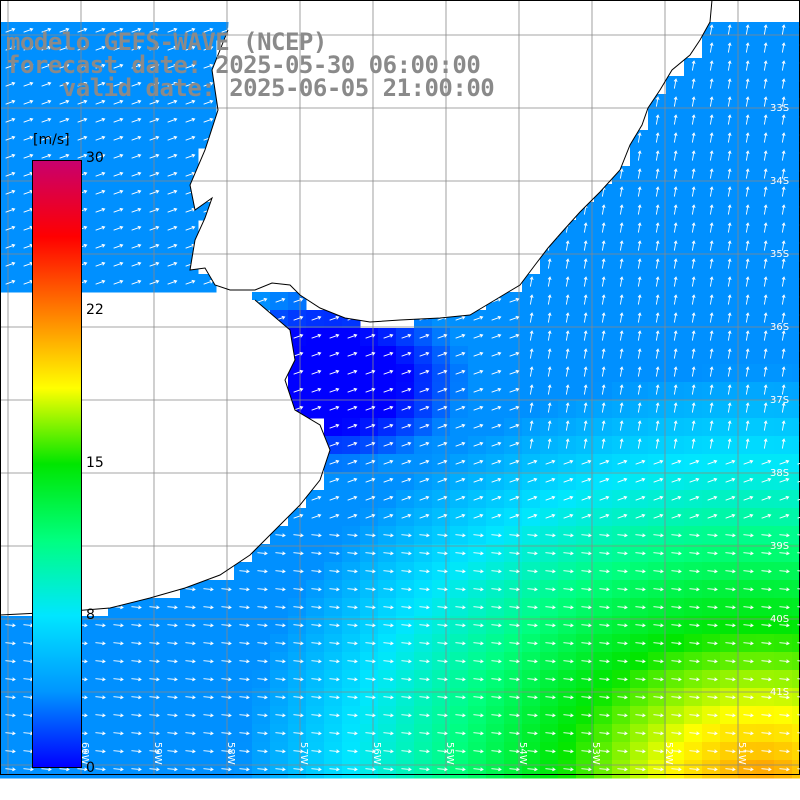  I want to click on color-scale-bar, so click(57, 464).